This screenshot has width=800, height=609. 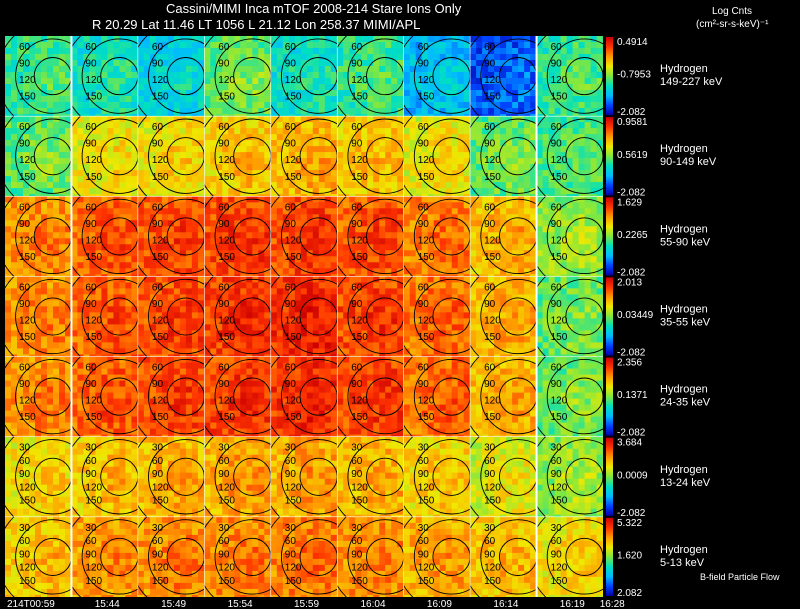 What do you see at coordinates (629, 282) in the screenshot?
I see `colorbar-max-label: 2.013` at bounding box center [629, 282].